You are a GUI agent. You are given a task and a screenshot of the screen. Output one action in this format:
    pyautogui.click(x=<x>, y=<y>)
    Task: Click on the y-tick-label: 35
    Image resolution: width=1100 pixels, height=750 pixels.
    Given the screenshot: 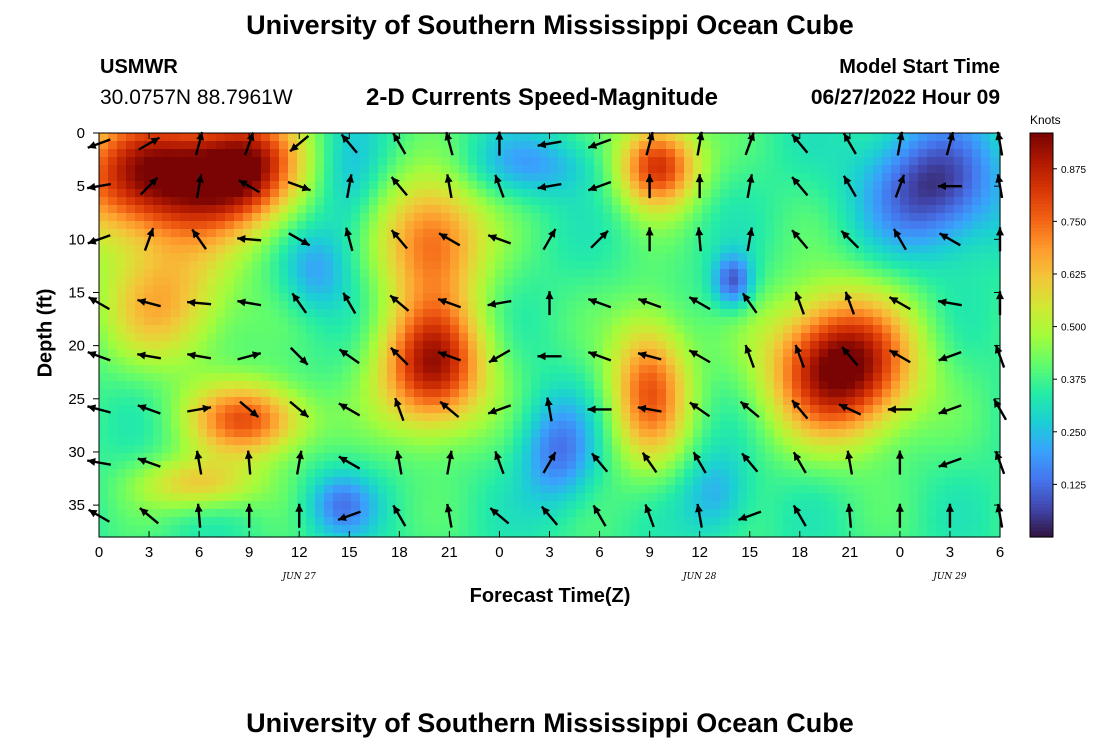 What is the action you would take?
    pyautogui.click(x=76, y=505)
    